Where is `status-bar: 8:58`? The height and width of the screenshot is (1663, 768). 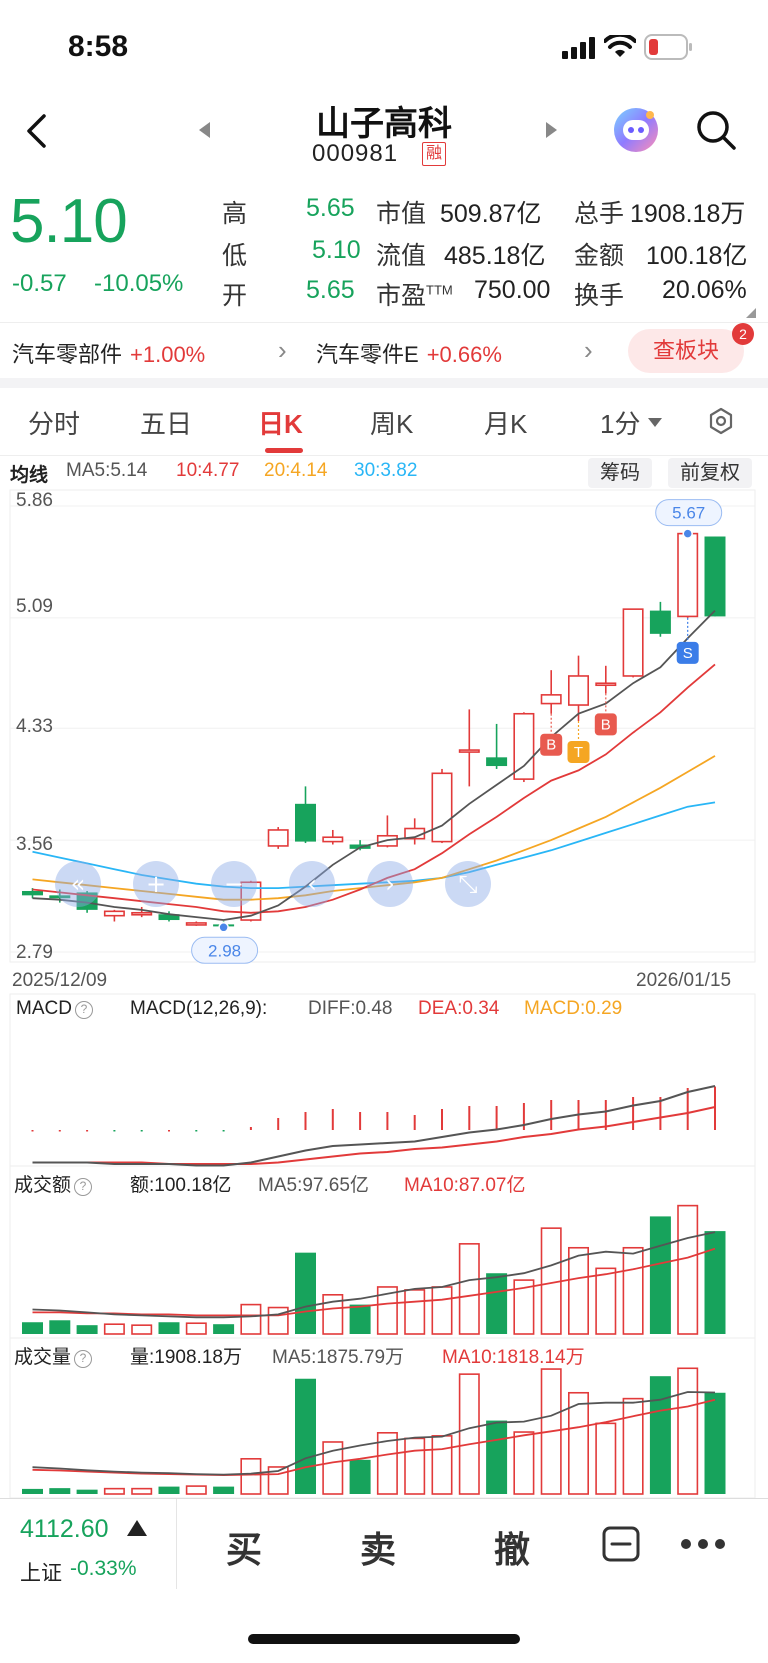 status-bar: 8:58 is located at coordinates (384, 48).